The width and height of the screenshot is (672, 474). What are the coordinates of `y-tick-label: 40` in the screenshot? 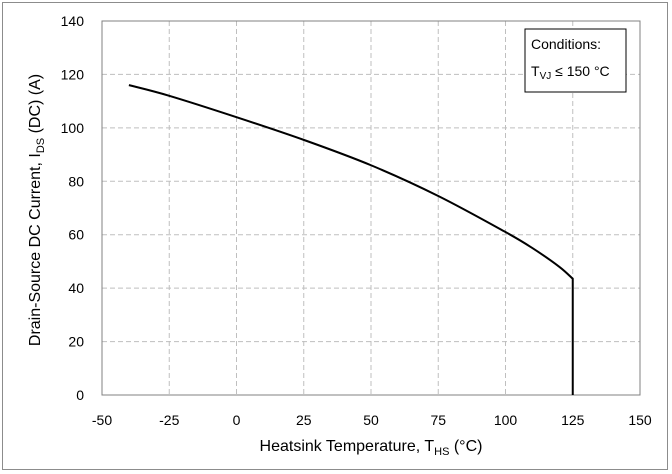 It's located at (76, 288).